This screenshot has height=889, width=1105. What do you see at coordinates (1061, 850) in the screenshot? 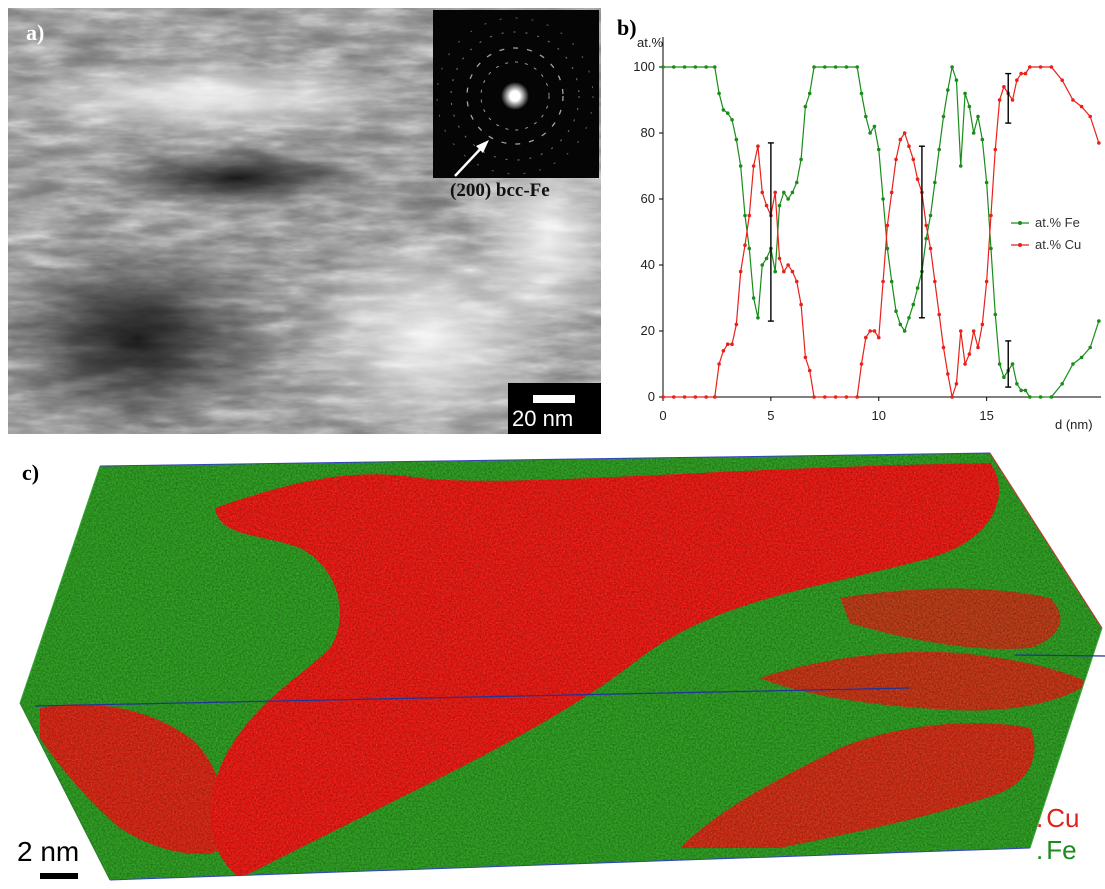
I see `fe-label: Fe` at bounding box center [1061, 850].